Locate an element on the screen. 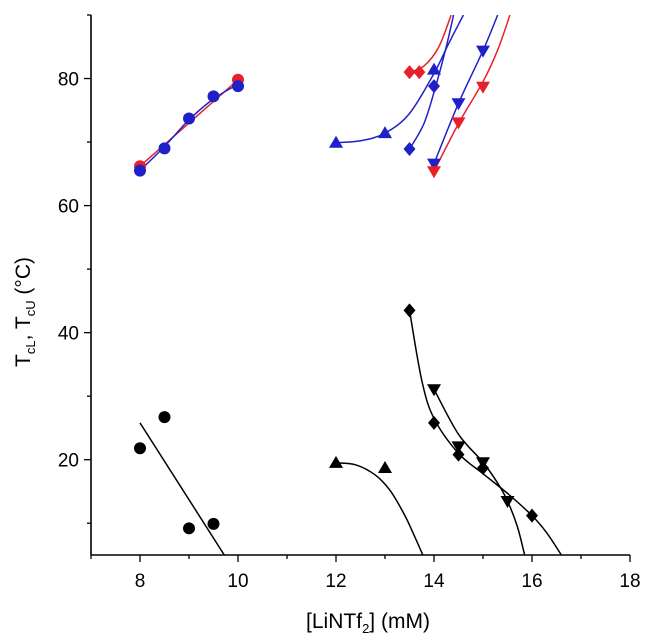 The height and width of the screenshot is (637, 645). y-axis-title: TcL, TcU (°C) is located at coordinates (25, 312).